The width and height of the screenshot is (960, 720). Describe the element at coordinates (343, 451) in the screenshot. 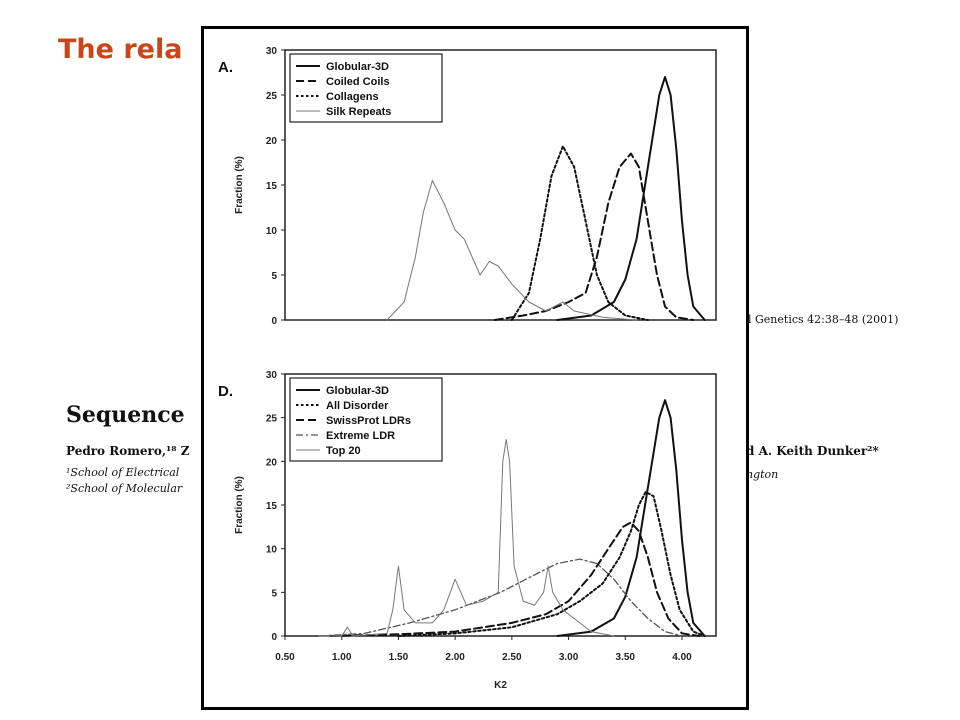

I see `legend-entry: Top 20` at that location.